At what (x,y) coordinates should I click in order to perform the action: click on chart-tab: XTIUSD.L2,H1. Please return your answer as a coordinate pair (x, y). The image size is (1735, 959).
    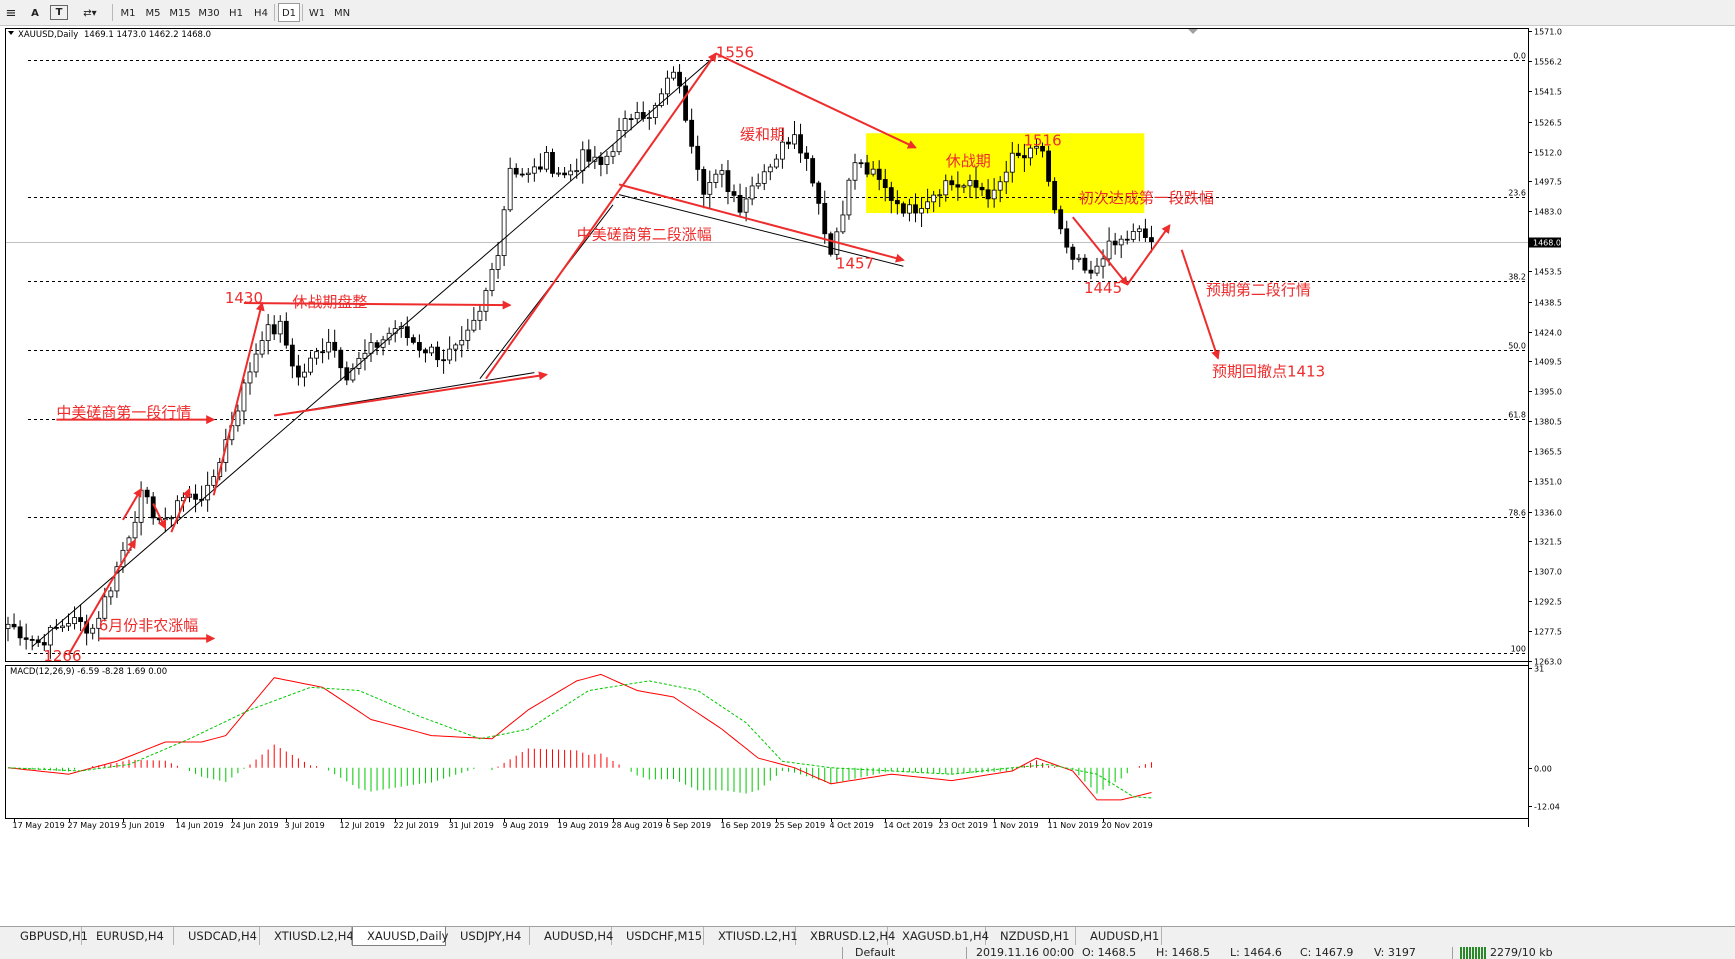
    Looking at the image, I should click on (751, 936).